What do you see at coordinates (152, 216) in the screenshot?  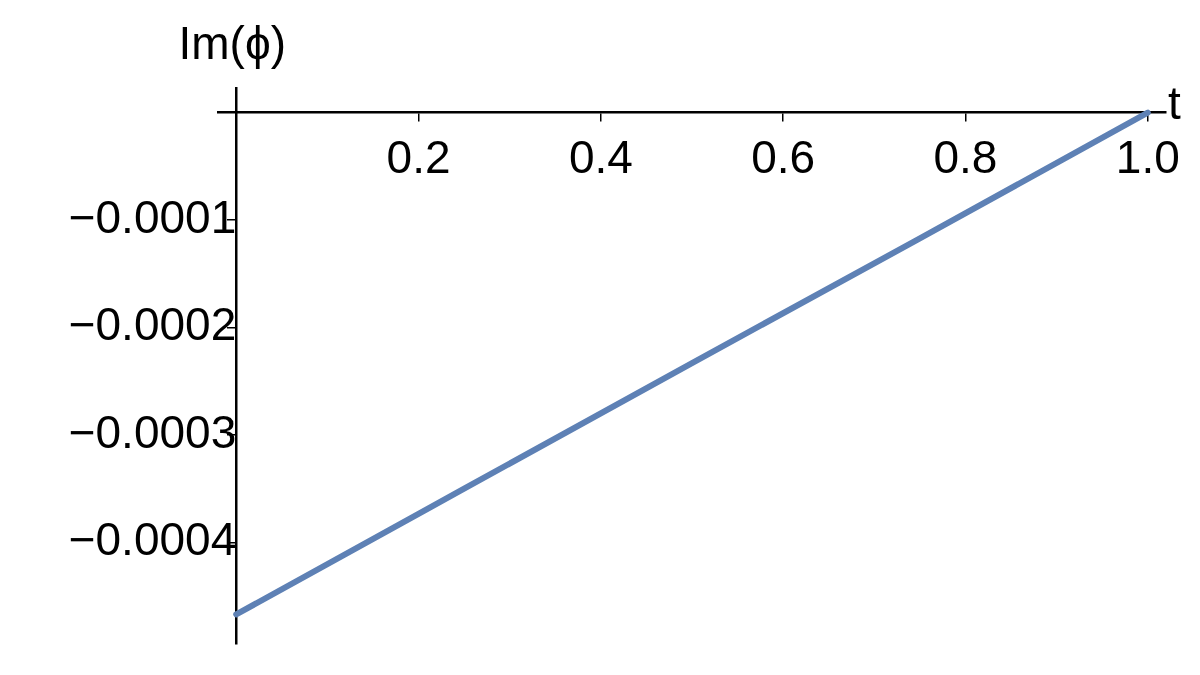 I see `y-tick-label: −0.0001` at bounding box center [152, 216].